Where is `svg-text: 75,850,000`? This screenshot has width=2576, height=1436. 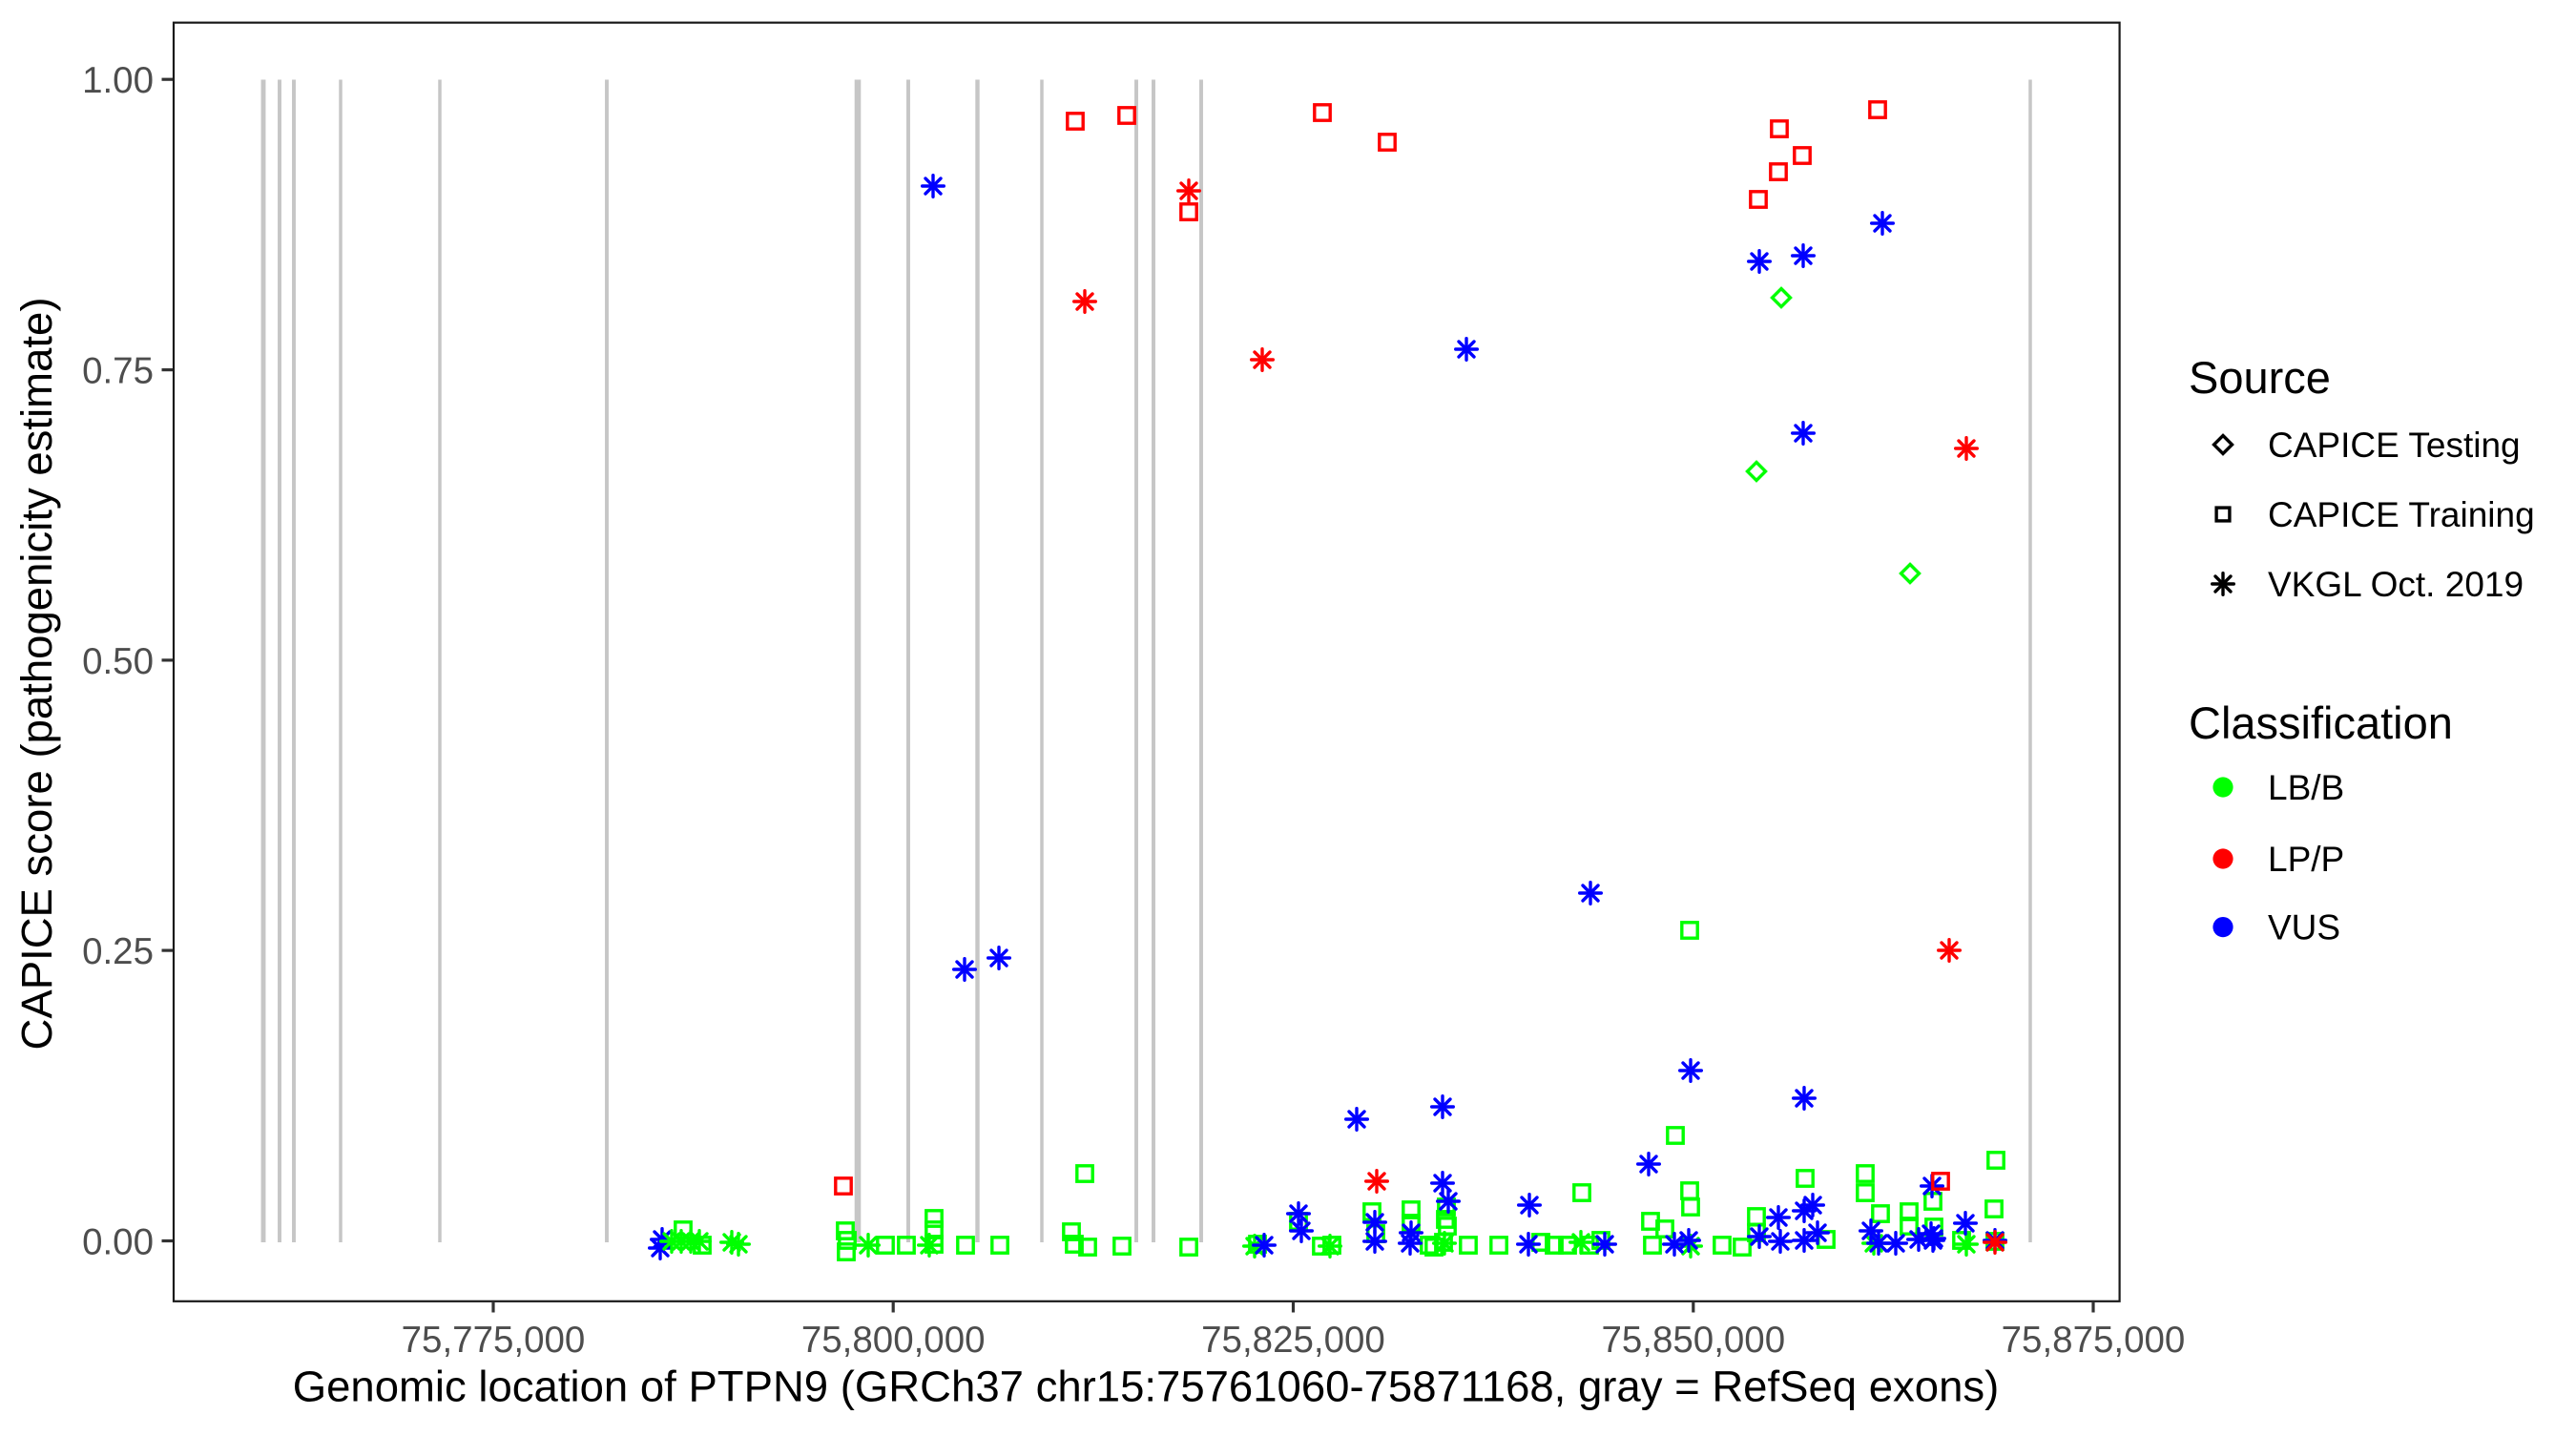
svg-text: 75,850,000 is located at coordinates (1693, 1340).